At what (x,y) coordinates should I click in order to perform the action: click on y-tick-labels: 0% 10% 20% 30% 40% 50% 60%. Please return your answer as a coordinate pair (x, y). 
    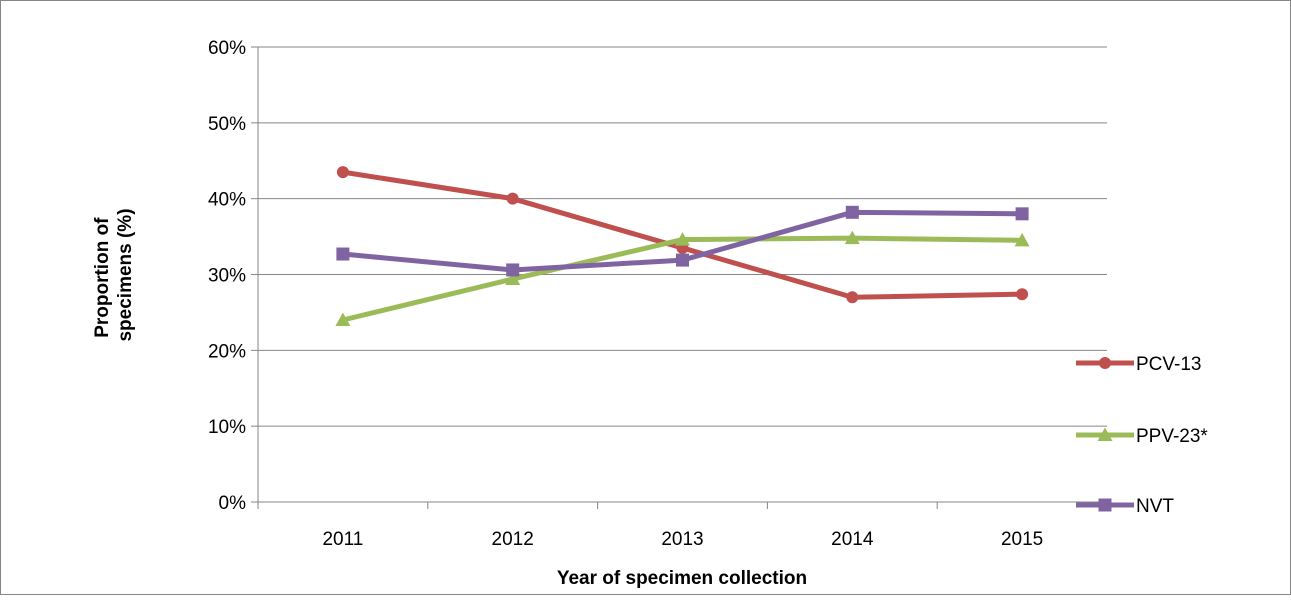
    Looking at the image, I should click on (227, 276).